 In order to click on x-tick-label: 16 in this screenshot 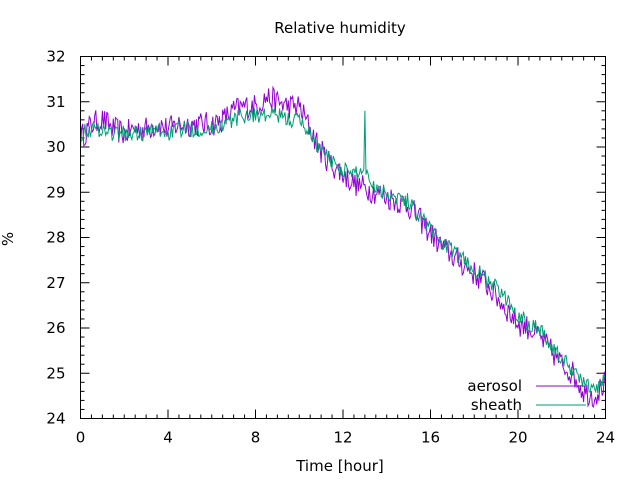, I will do `click(430, 438)`.